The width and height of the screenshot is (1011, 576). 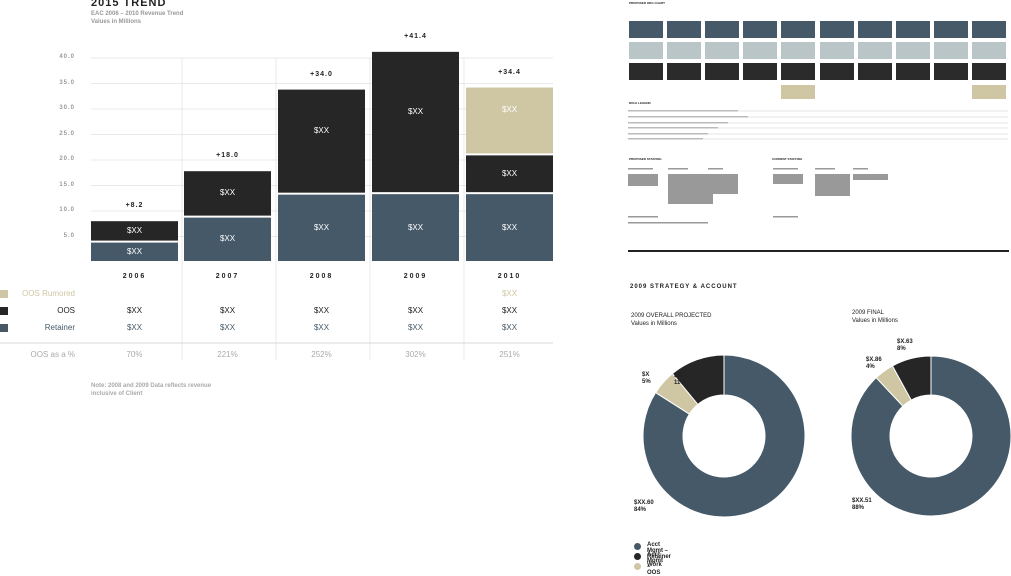 I want to click on x-tick-2009: 2009, so click(x=415, y=276).